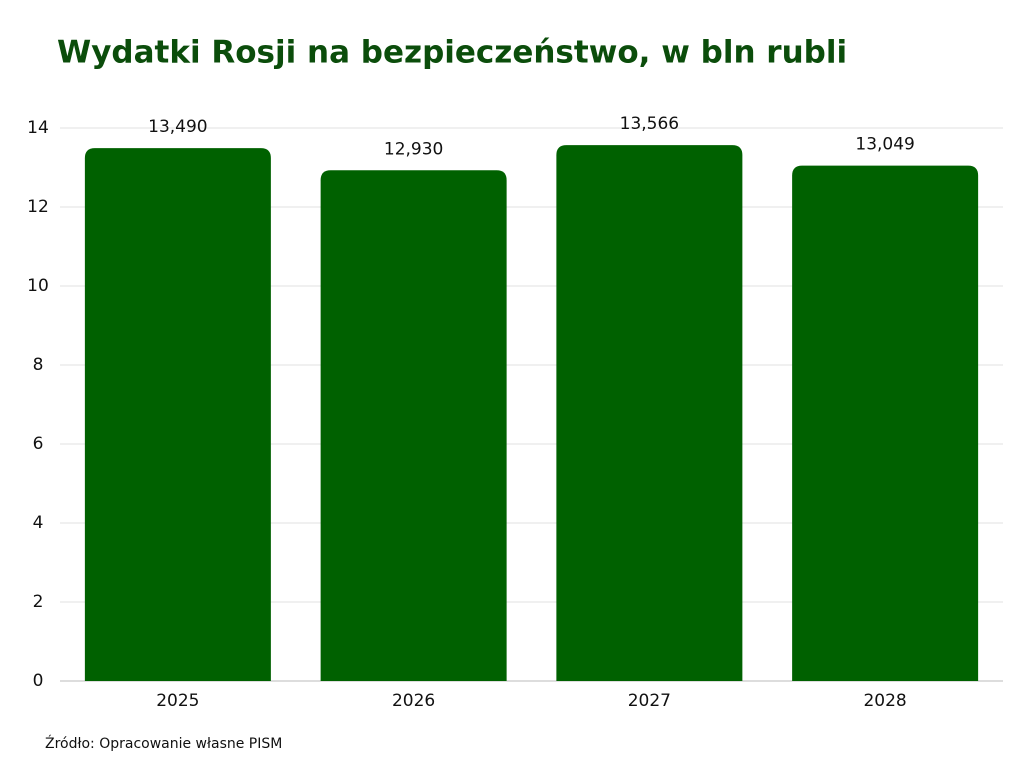 Image resolution: width=1024 pixels, height=768 pixels. Describe the element at coordinates (38, 602) in the screenshot. I see `y-tick-label: 2` at that location.